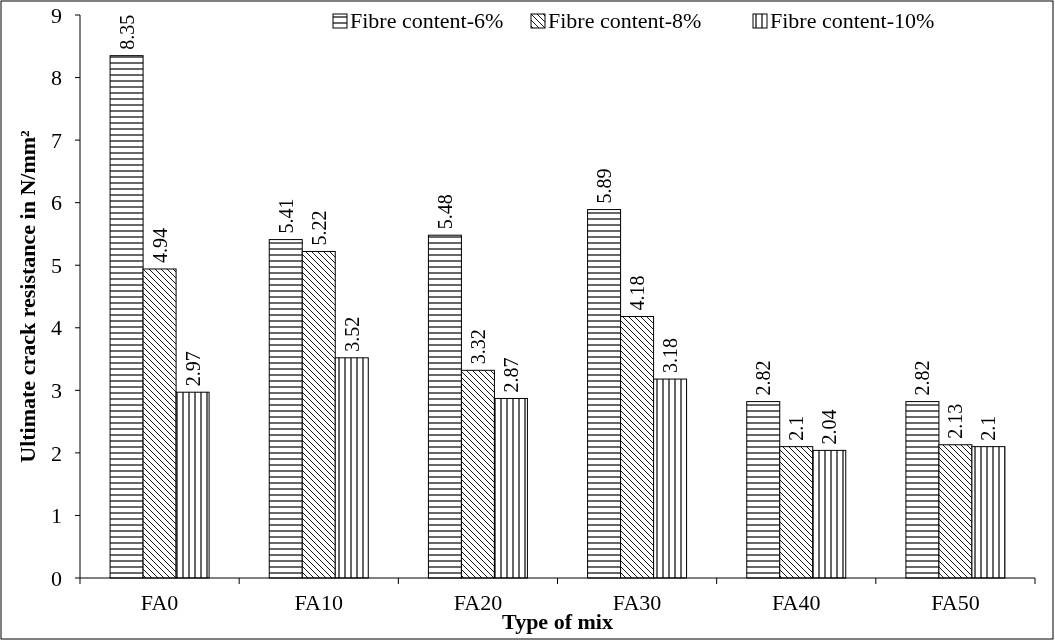 The image size is (1055, 641). What do you see at coordinates (318, 228) in the screenshot?
I see `data-label: 5.22` at bounding box center [318, 228].